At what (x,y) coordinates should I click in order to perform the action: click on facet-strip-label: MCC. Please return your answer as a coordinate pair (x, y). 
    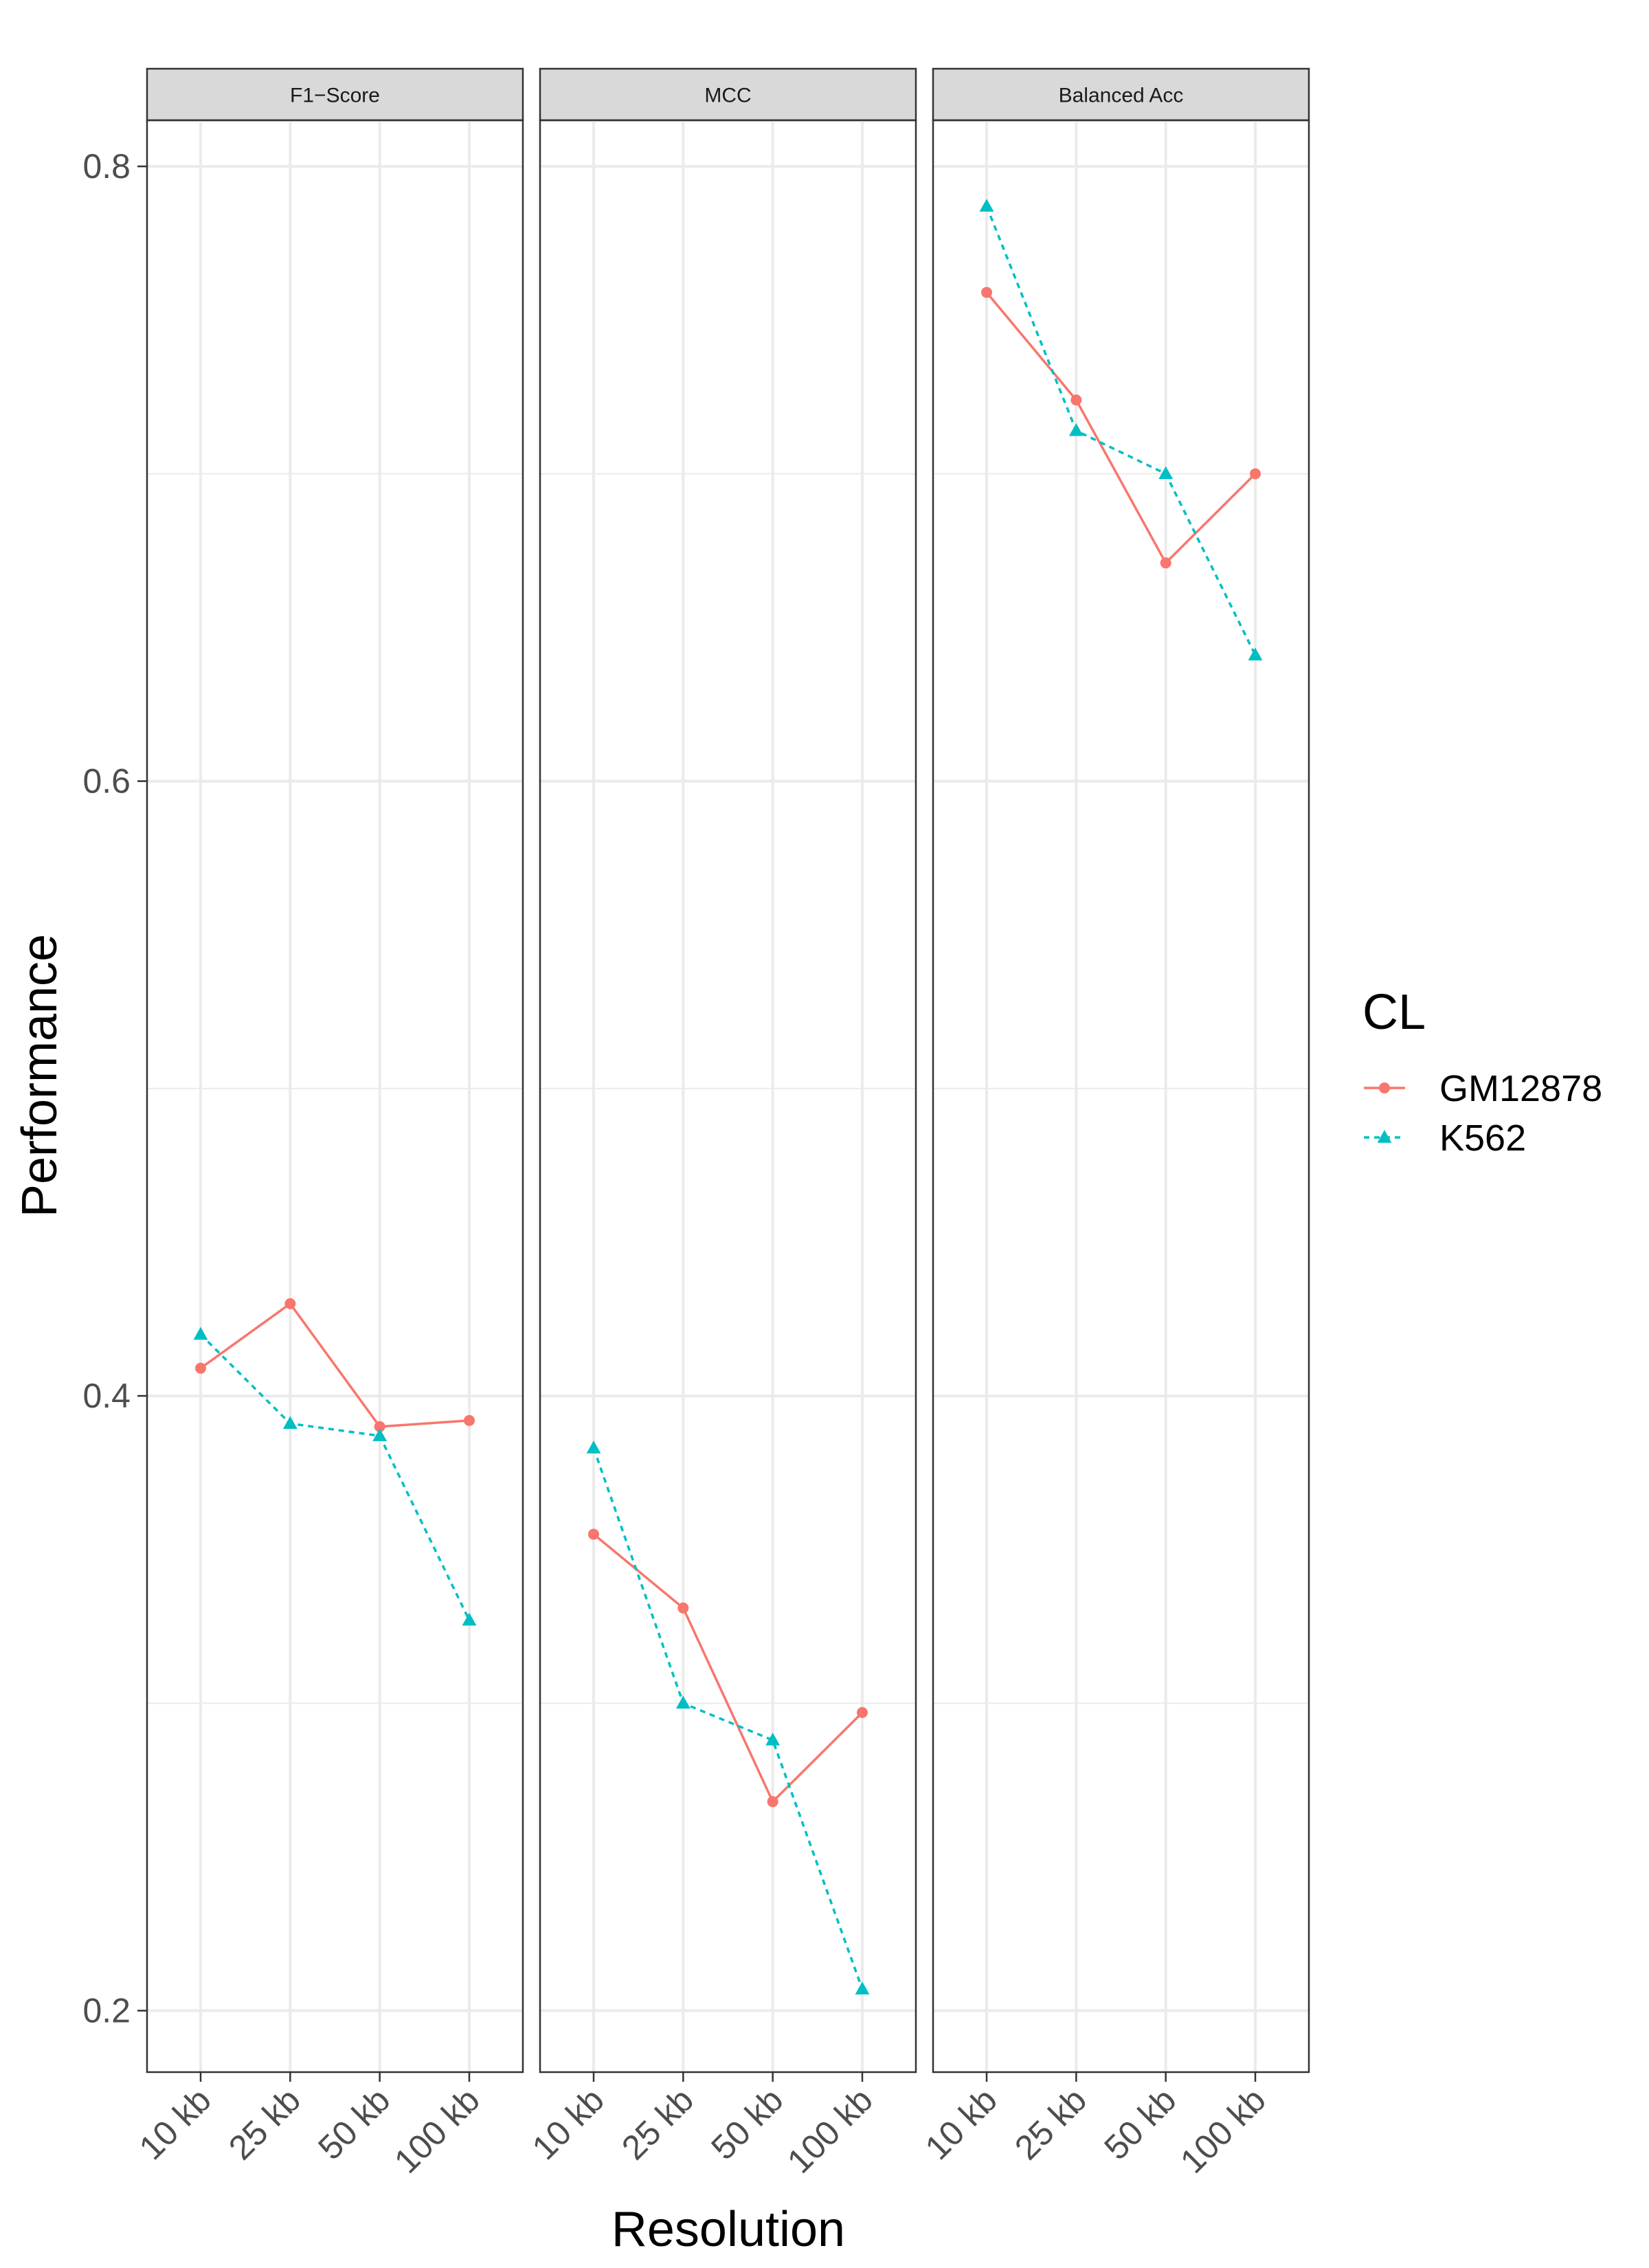
    Looking at the image, I should click on (727, 96).